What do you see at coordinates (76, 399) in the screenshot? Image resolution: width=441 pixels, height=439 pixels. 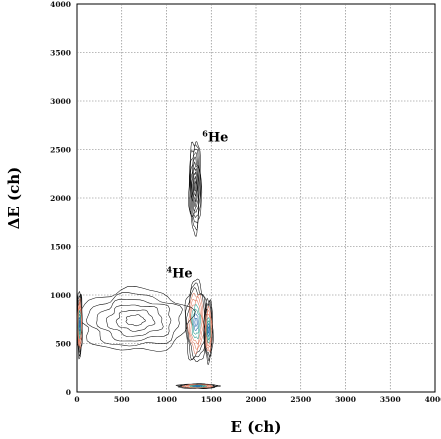 I see `x-tick-label: 0` at bounding box center [76, 399].